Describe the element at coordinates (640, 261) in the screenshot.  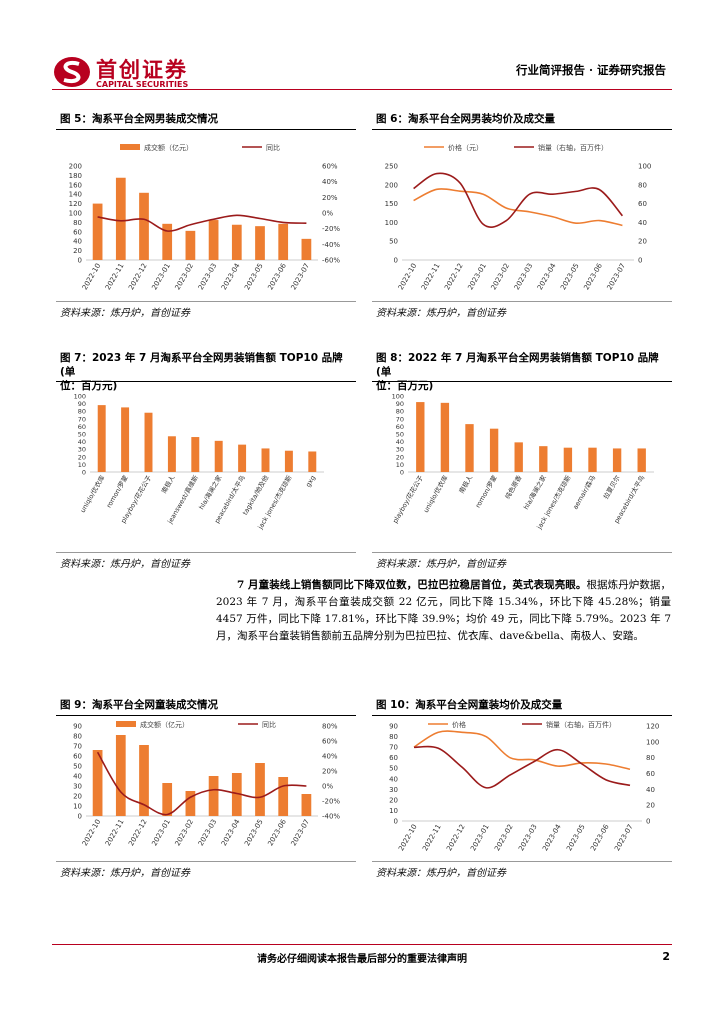
I see `fig6-y2tick-0: 0` at that location.